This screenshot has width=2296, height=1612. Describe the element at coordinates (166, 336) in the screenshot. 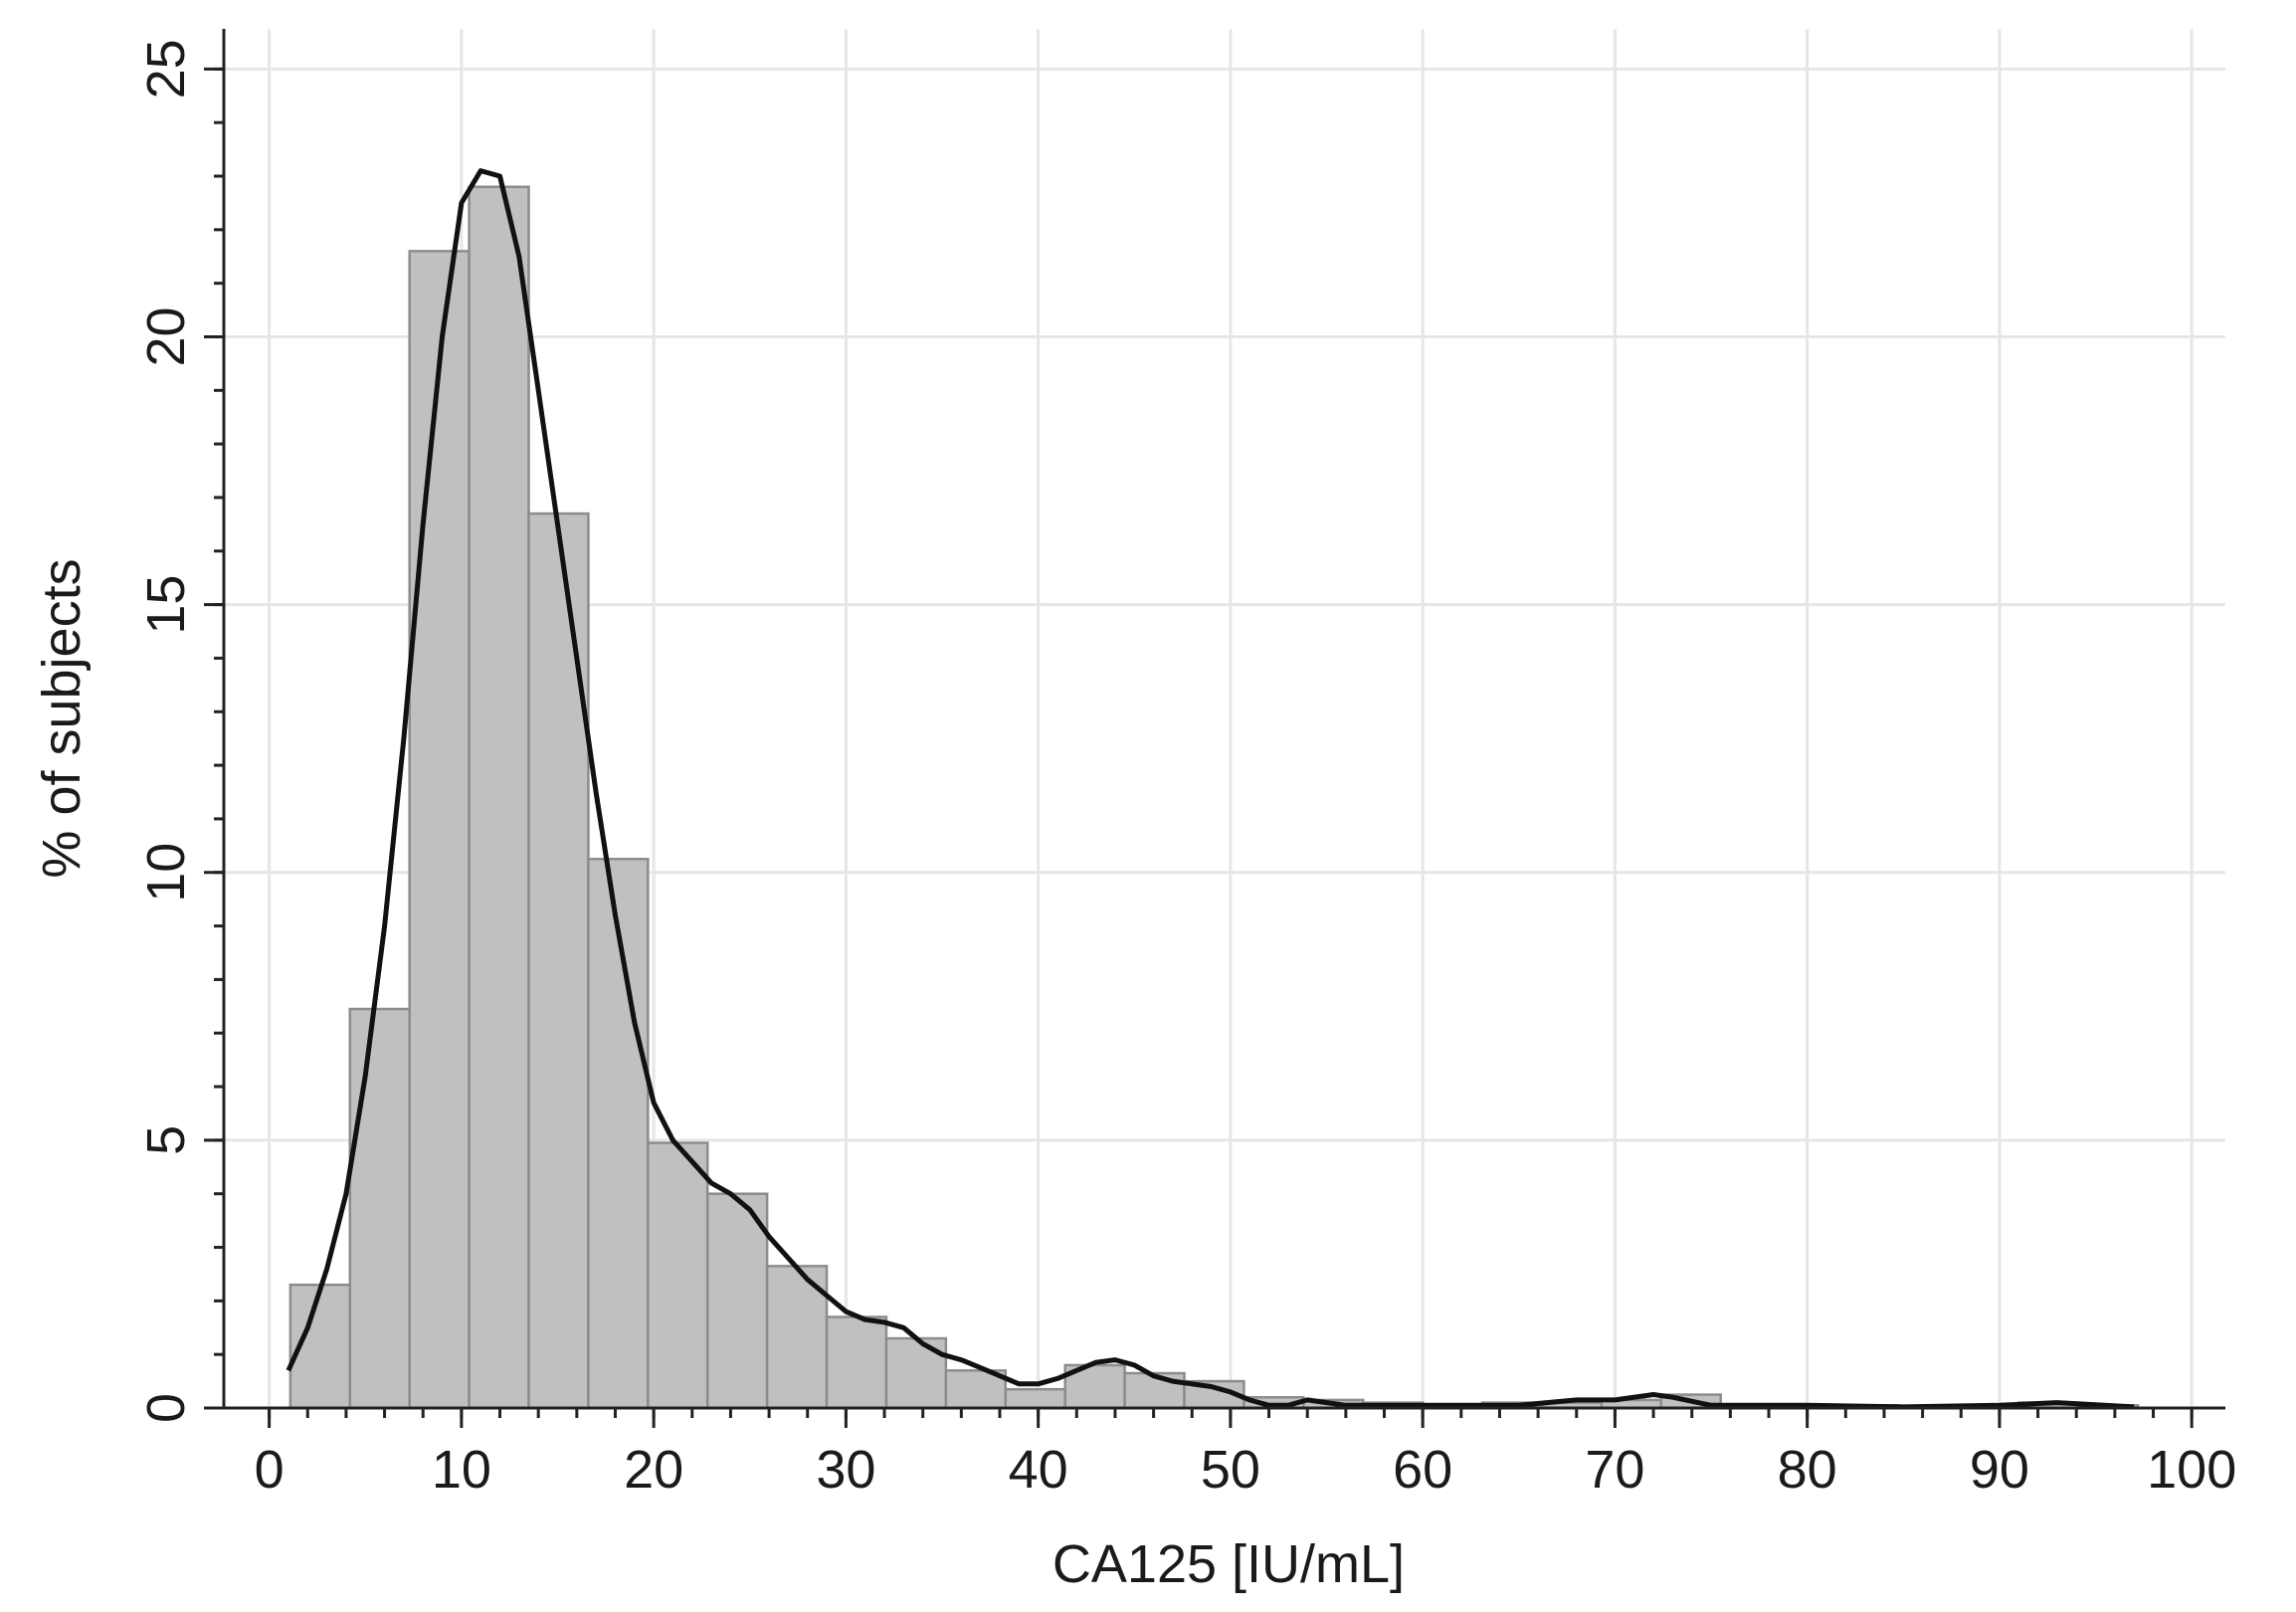

I see `y-tick-label: 20` at that location.